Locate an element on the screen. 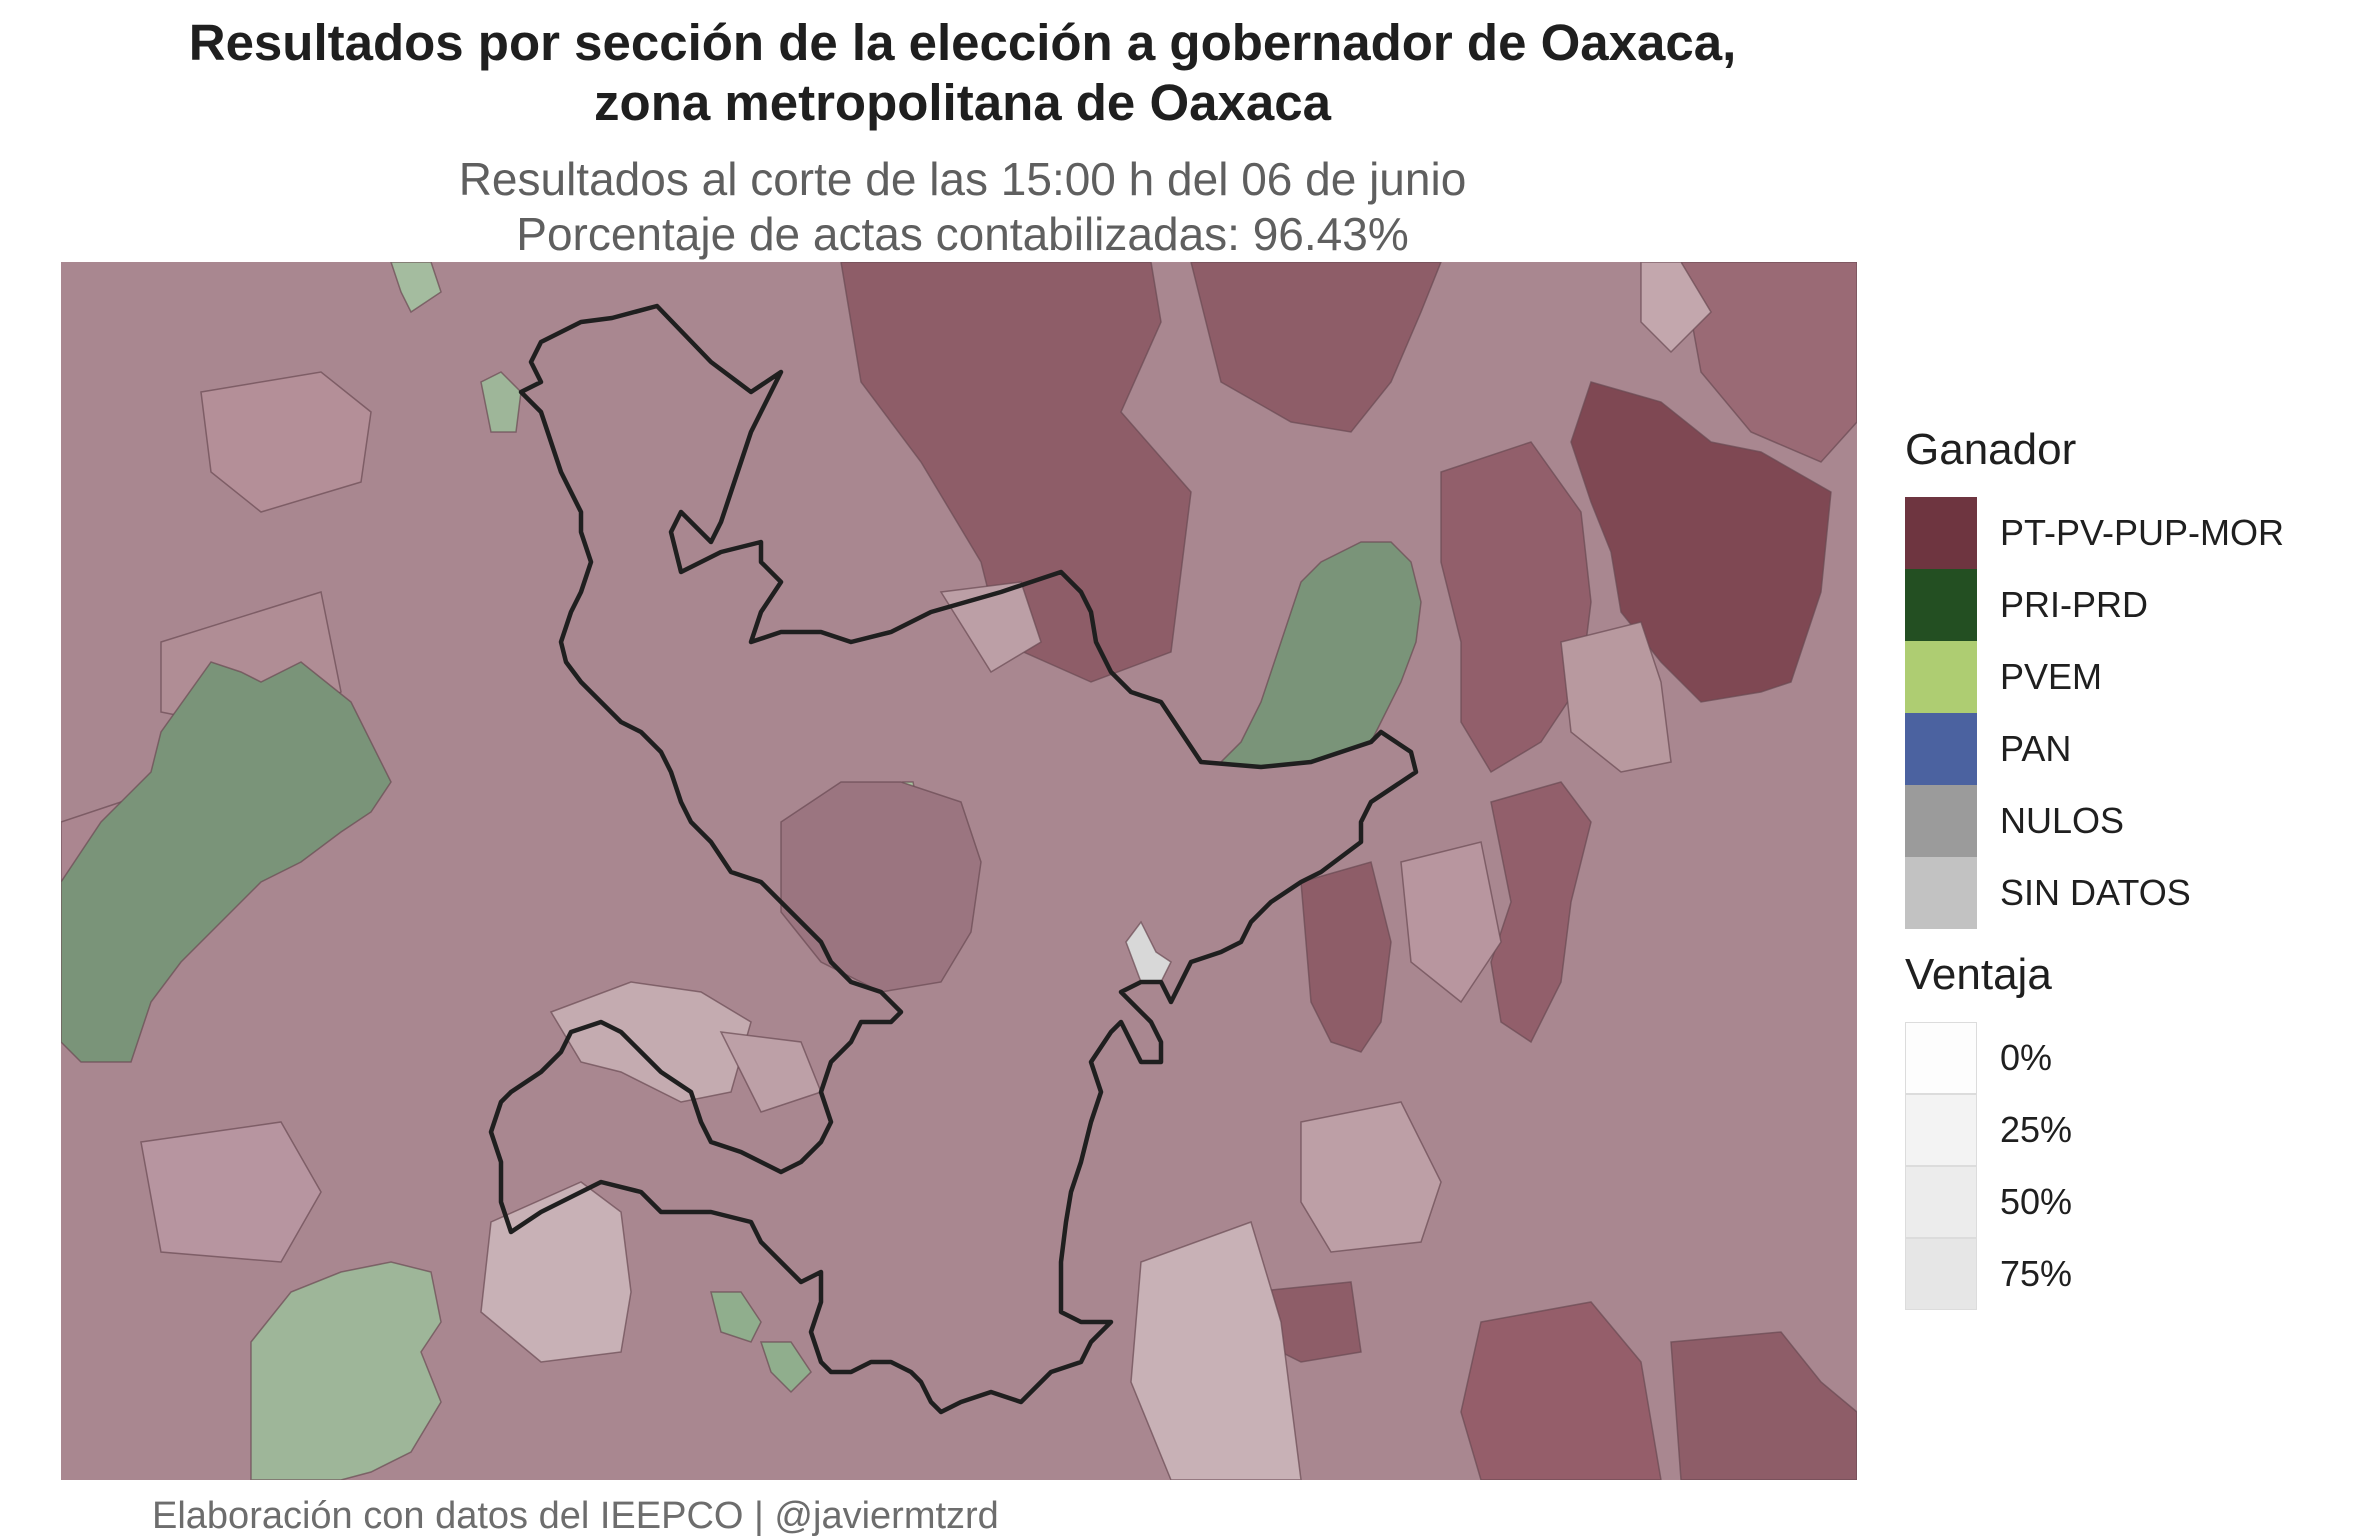 This screenshot has width=2362, height=1538. legend-winner-label: NULOS is located at coordinates (2062, 820).